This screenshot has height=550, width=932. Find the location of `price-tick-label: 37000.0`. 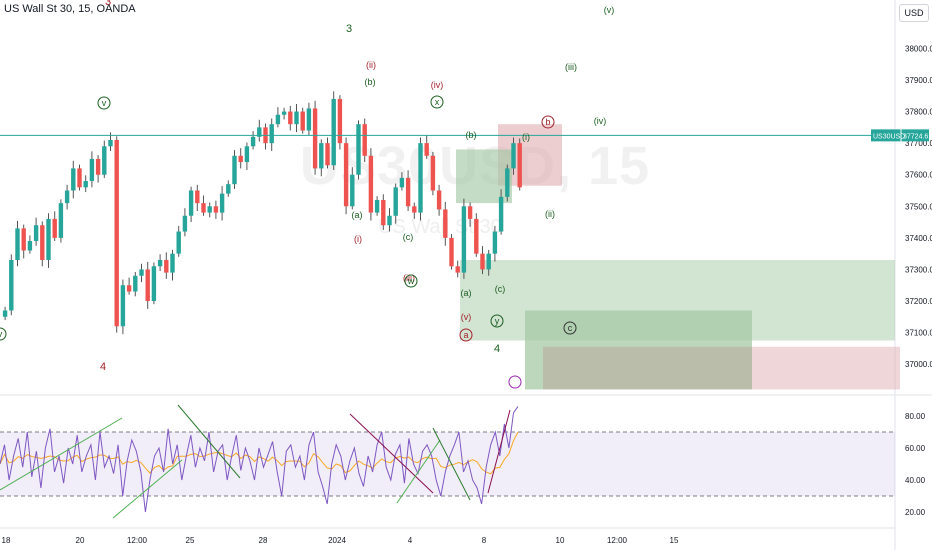

price-tick-label: 37000.0 is located at coordinates (918, 364).